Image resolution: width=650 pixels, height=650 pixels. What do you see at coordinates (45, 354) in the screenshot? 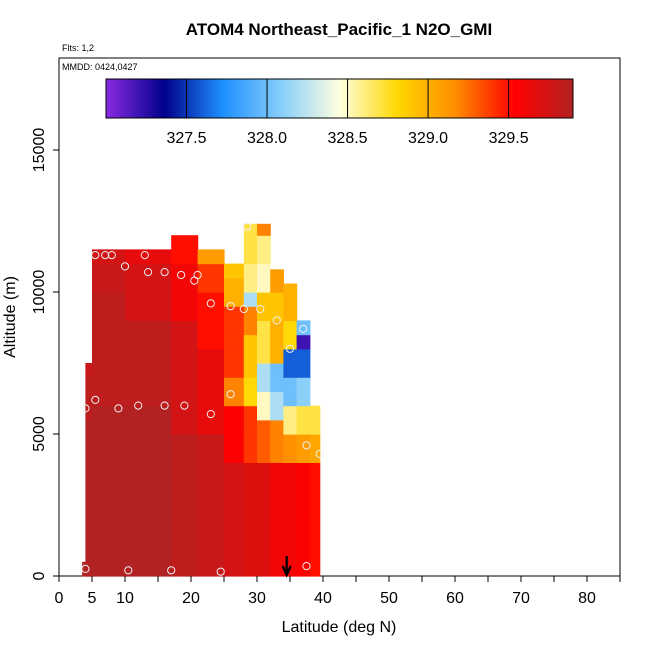
I see `y-axis: 0 5000 10000 15000` at bounding box center [45, 354].